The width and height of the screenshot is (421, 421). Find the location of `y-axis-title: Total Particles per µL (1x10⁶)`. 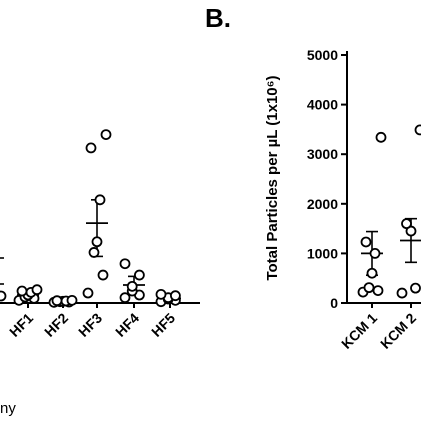

y-axis-title: Total Particles per µL (1x10⁶) is located at coordinates (272, 177).